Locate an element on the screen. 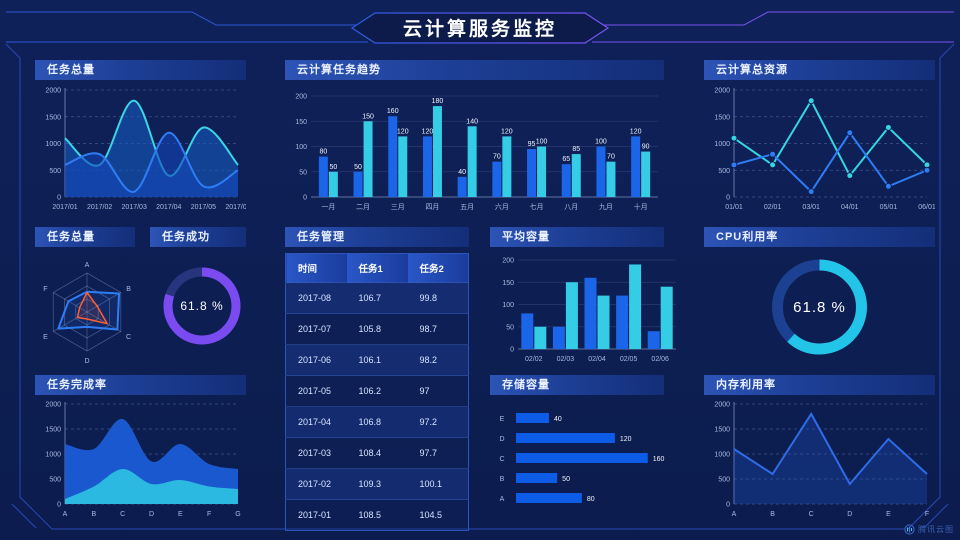  svg-text: 2017/05 is located at coordinates (203, 207).